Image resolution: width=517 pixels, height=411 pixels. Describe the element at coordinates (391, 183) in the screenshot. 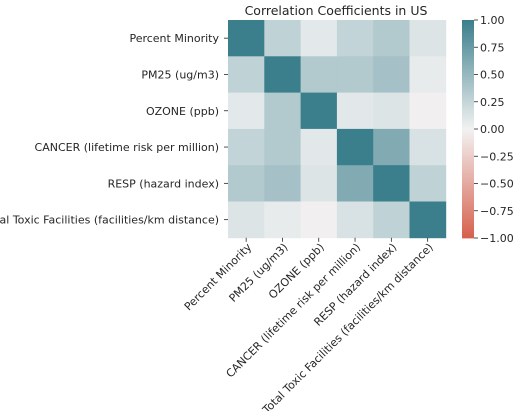

I see `heatmap-cell-r4-c4` at that location.